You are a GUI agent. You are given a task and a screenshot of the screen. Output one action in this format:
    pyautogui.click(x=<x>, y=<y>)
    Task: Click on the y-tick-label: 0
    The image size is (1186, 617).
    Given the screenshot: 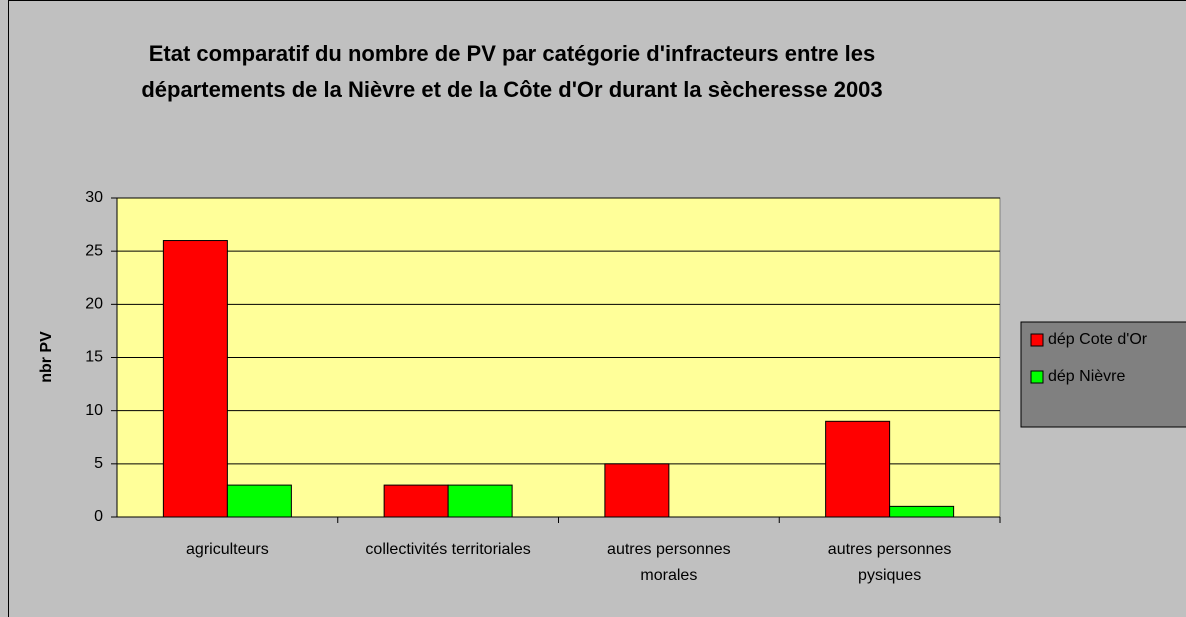 What is the action you would take?
    pyautogui.click(x=98, y=516)
    